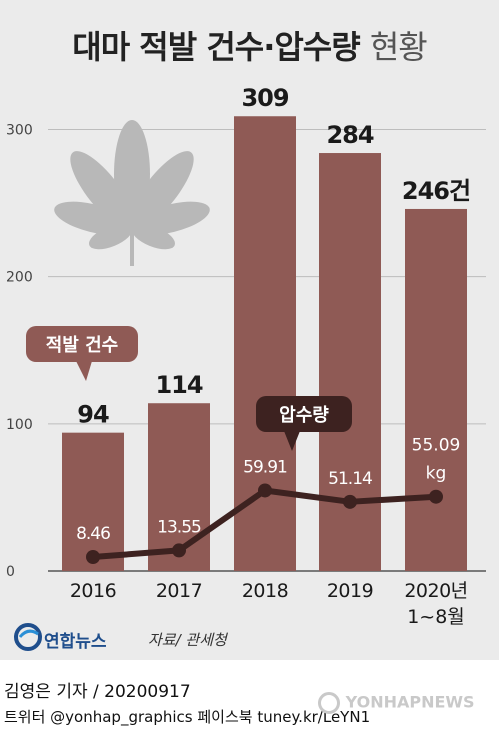  I want to click on chart-title: 대마 적발 건수·압수량 현황, so click(249, 45).